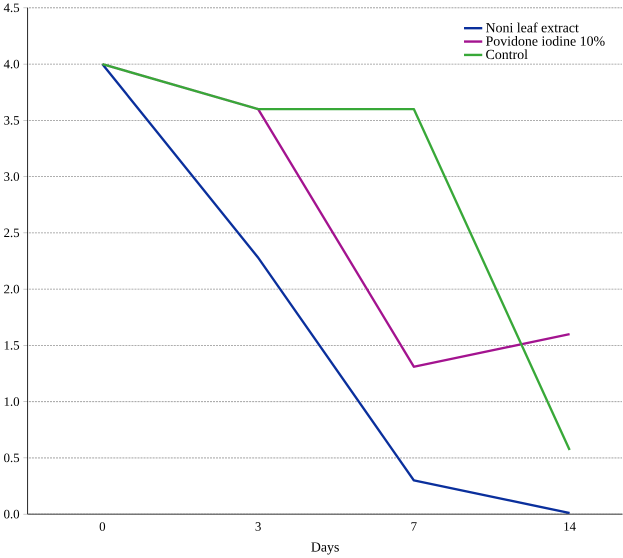 The width and height of the screenshot is (623, 558). Describe the element at coordinates (12, 176) in the screenshot. I see `y-tick-label: 3.0` at that location.